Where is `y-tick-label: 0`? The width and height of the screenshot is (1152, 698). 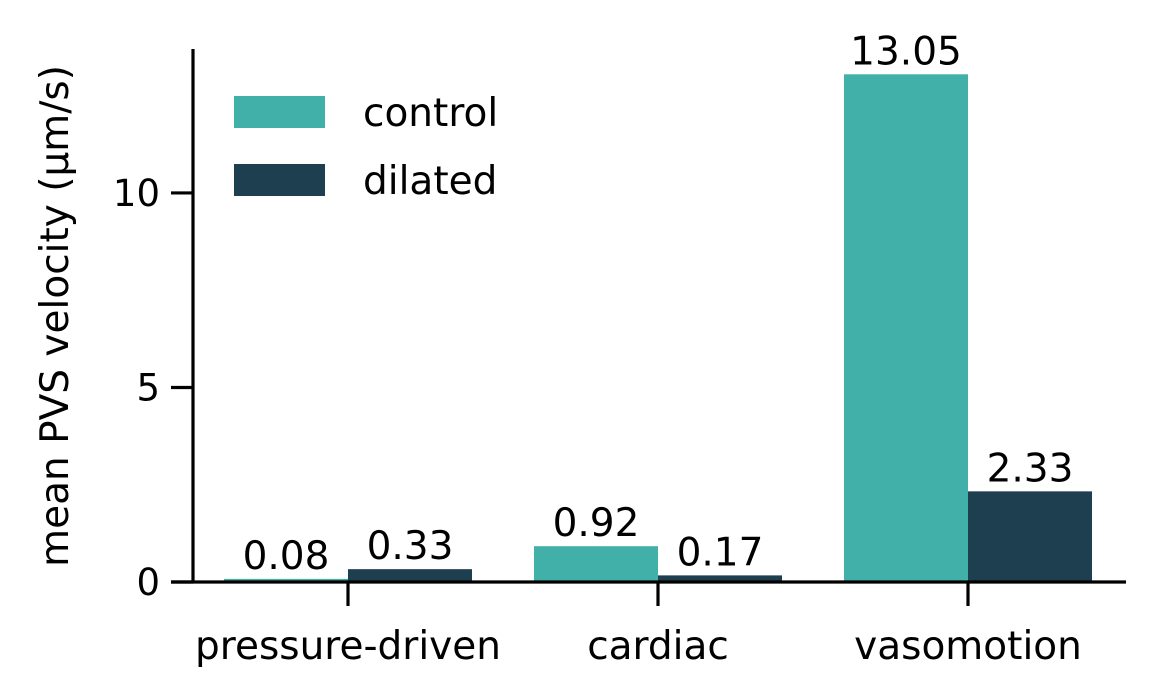
y-tick-label: 0 is located at coordinates (148, 582).